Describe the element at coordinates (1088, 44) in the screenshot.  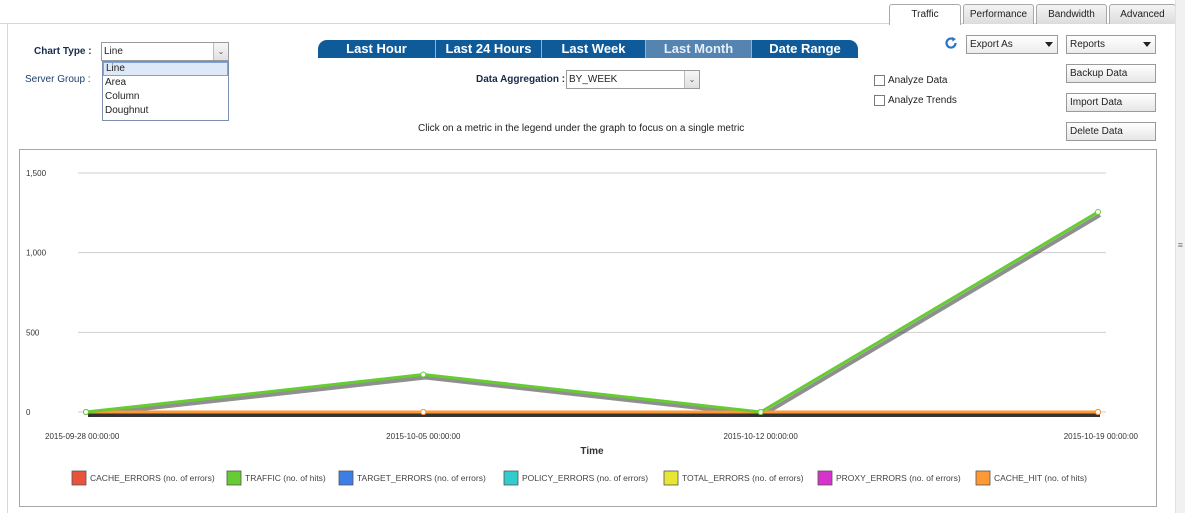
I see `reports-label: Reports` at that location.